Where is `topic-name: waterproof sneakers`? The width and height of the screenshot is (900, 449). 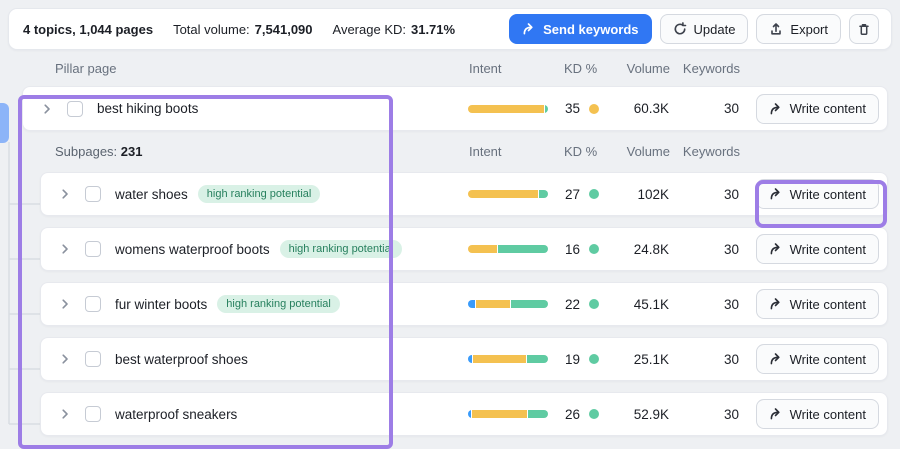
topic-name: waterproof sneakers is located at coordinates (176, 414).